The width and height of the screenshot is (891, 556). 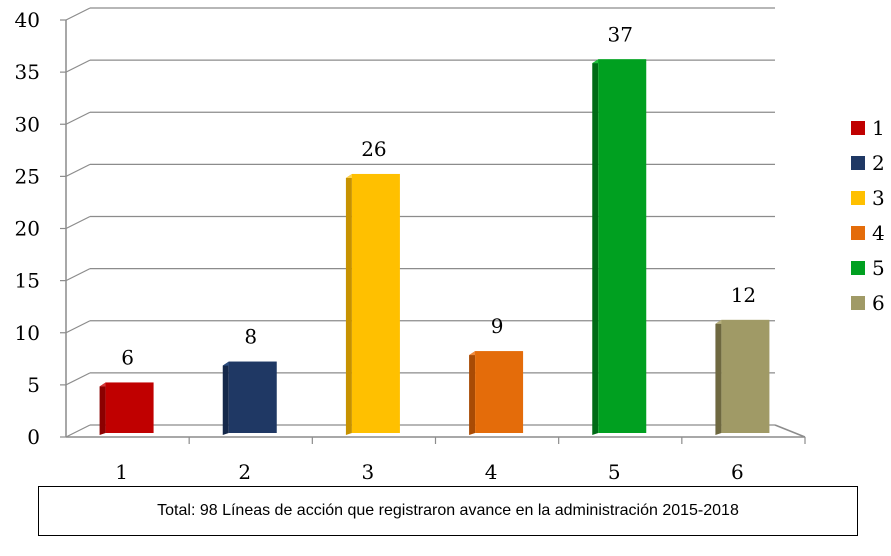 I want to click on data-label: 8, so click(x=250, y=337).